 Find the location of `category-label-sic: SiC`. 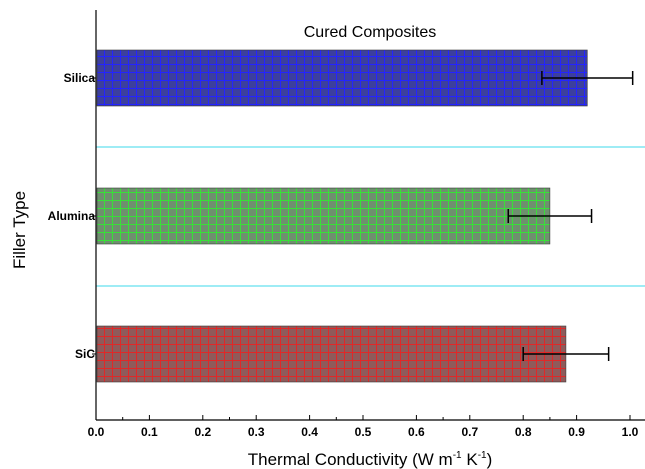

category-label-sic: SiC is located at coordinates (85, 354).